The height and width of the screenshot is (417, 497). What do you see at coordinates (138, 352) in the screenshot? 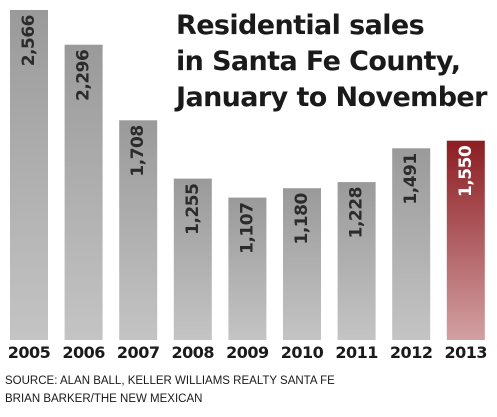
I see `category-label-2007: 2007` at bounding box center [138, 352].